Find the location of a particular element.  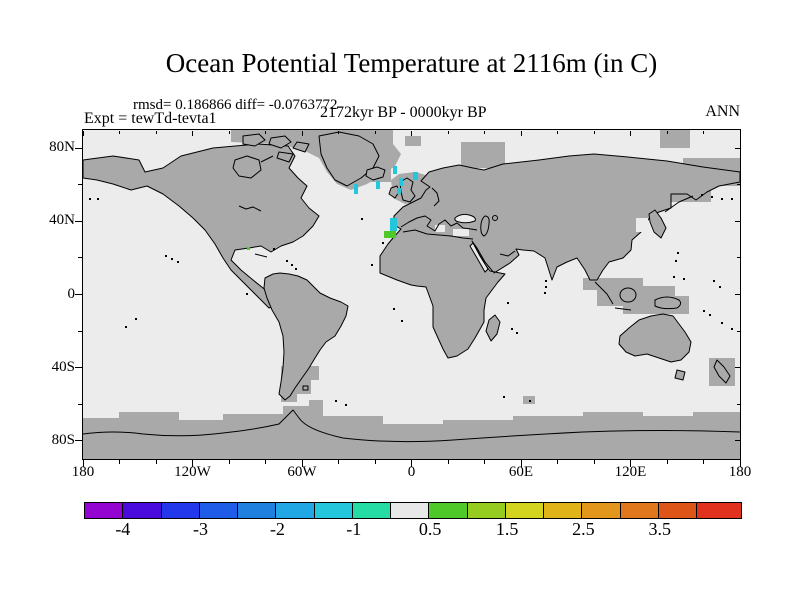

japan is located at coordinates (657, 224).